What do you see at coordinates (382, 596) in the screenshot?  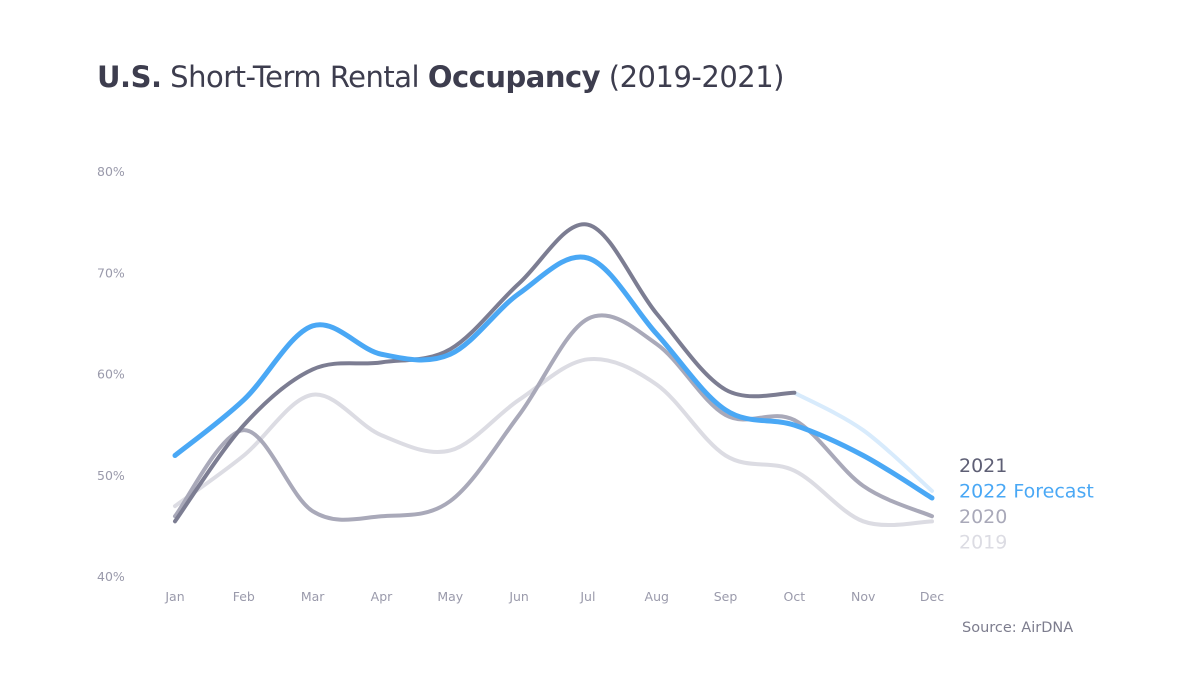 I see `x-tick-label: Apr` at bounding box center [382, 596].